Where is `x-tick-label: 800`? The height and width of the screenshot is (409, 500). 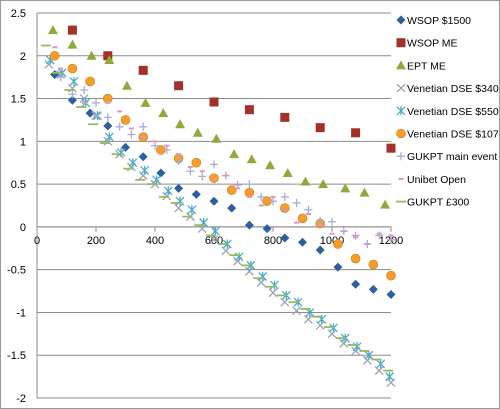 x-tick-label: 800 is located at coordinates (273, 241).